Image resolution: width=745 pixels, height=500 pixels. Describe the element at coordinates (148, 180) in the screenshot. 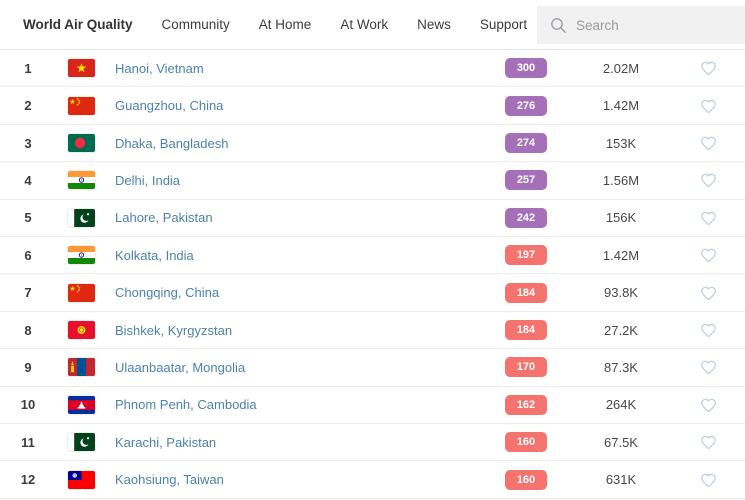

I see `city-link: Delhi, India` at that location.